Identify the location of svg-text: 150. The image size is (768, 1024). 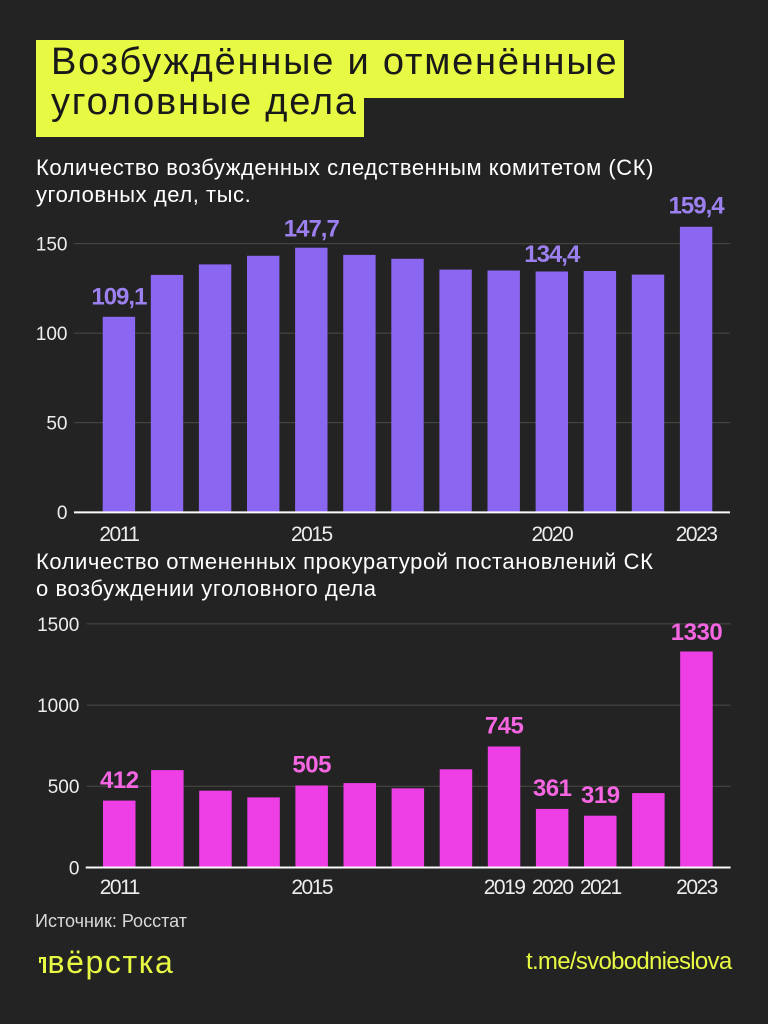
(52, 244).